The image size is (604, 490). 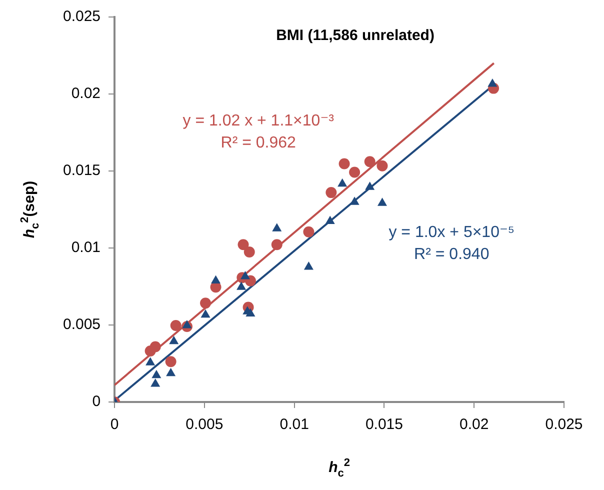 What do you see at coordinates (81, 17) in the screenshot?
I see `y-tick-label: 0.025` at bounding box center [81, 17].